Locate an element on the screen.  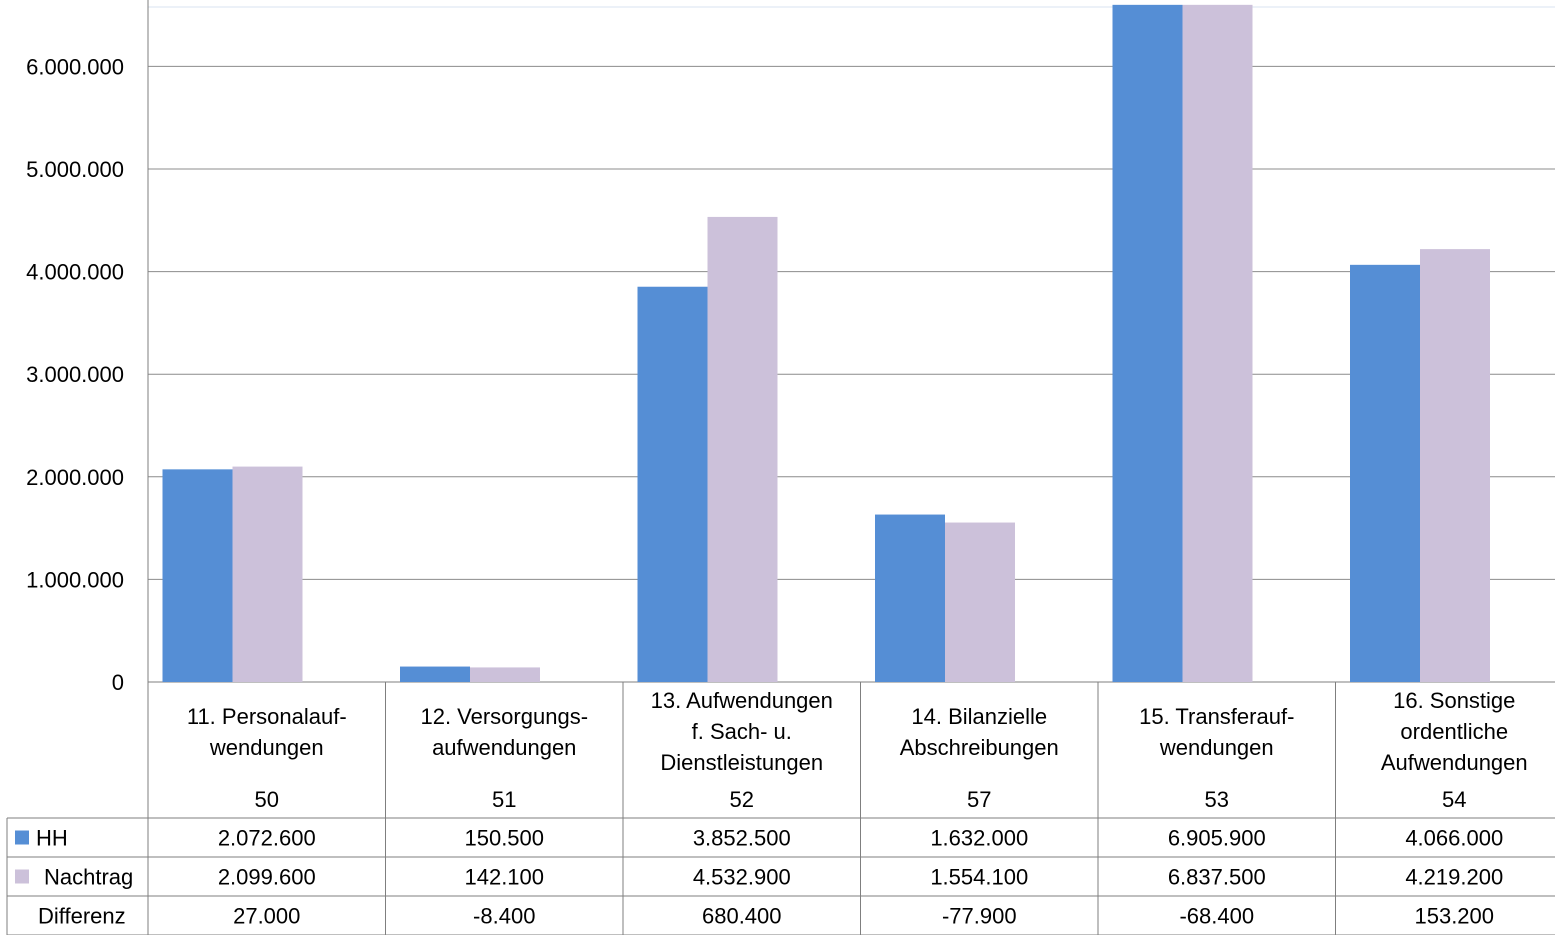
category-label-54-line-2: Aufwendungen is located at coordinates (1454, 762).